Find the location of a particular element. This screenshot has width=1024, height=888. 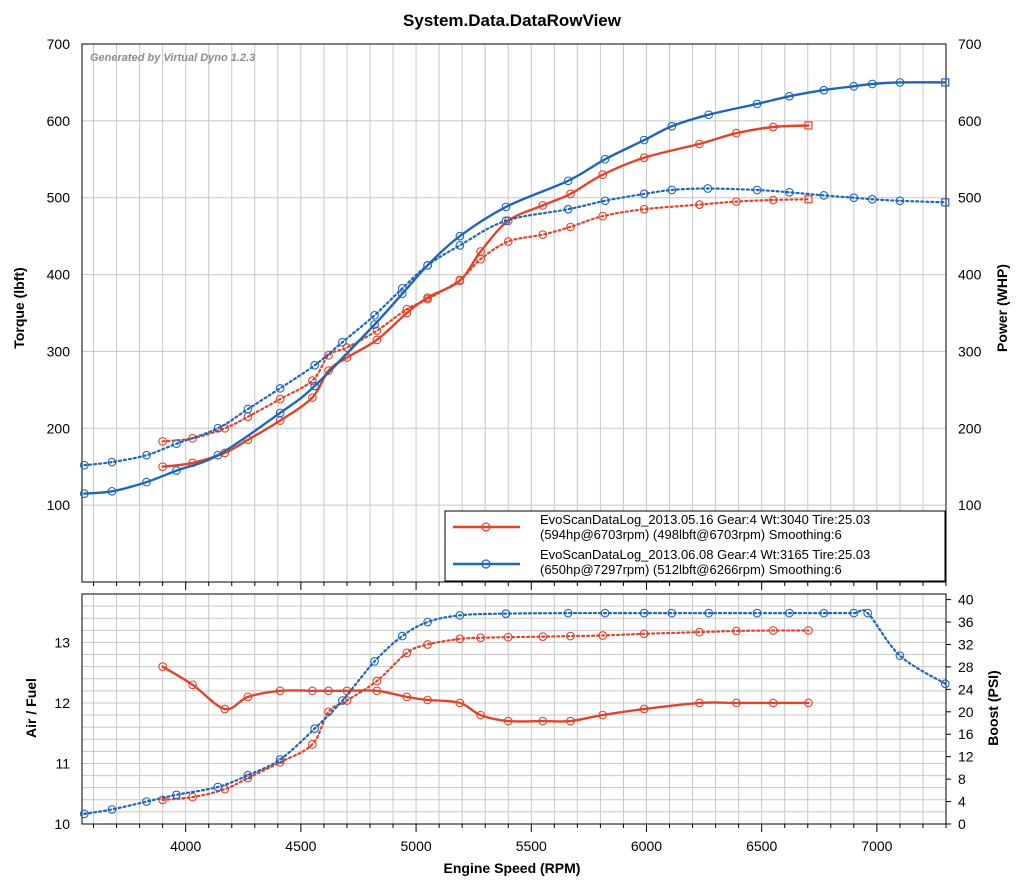

y-tick-label: 100 is located at coordinates (59, 505).